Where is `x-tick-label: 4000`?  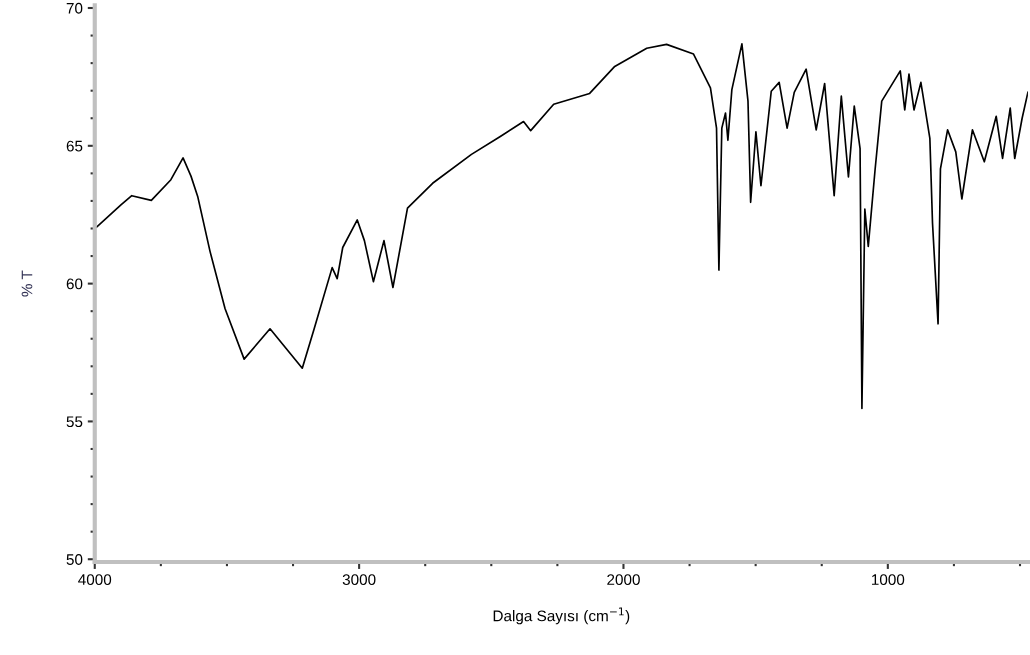
x-tick-label: 4000 is located at coordinates (95, 580).